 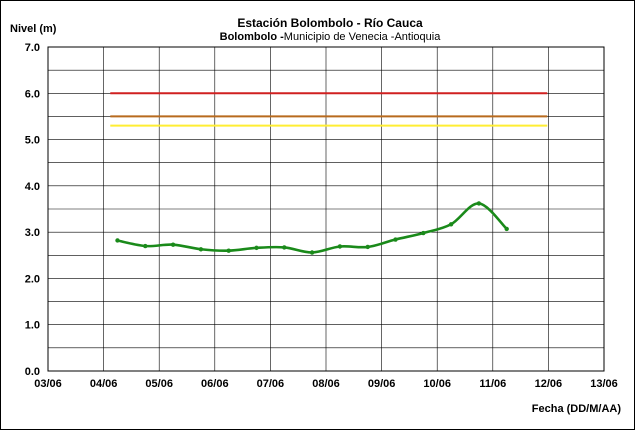 What do you see at coordinates (32, 372) in the screenshot?
I see `y-tick-label: 0.0` at bounding box center [32, 372].